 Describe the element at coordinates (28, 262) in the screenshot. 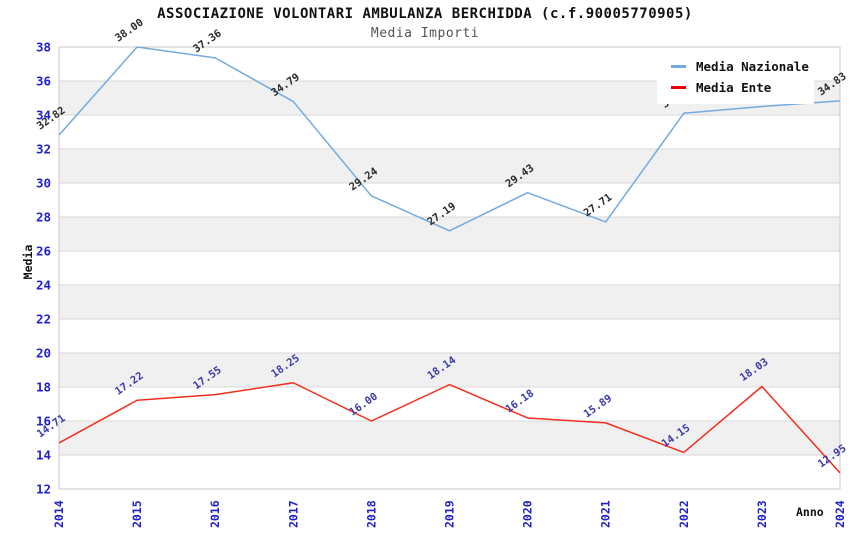

I see `y-axis-title: Media` at that location.